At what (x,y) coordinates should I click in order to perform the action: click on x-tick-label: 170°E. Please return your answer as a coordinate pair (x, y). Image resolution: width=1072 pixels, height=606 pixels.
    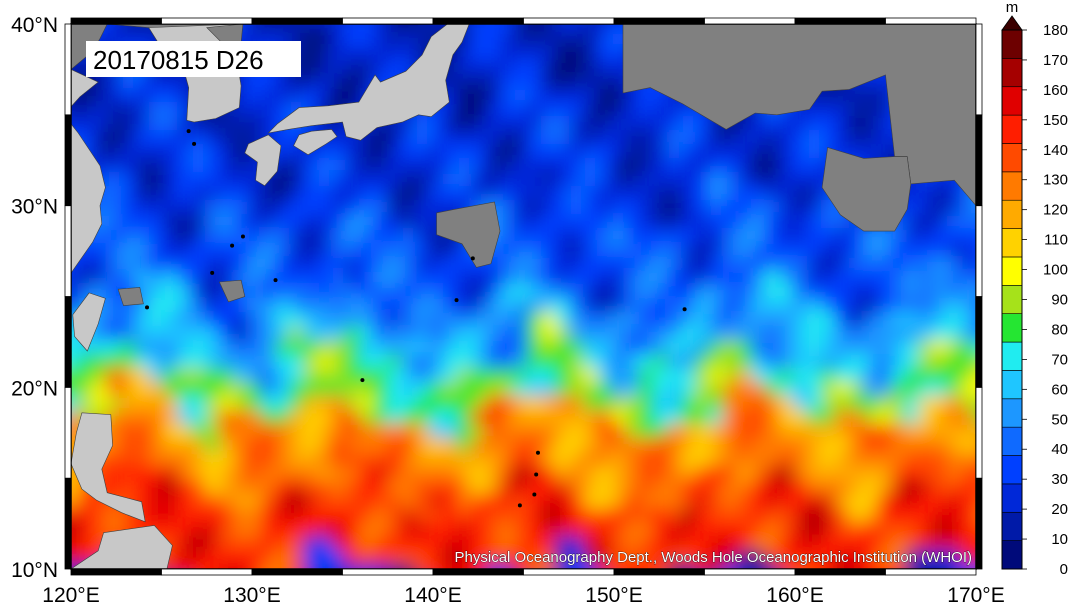
    Looking at the image, I should click on (975, 595).